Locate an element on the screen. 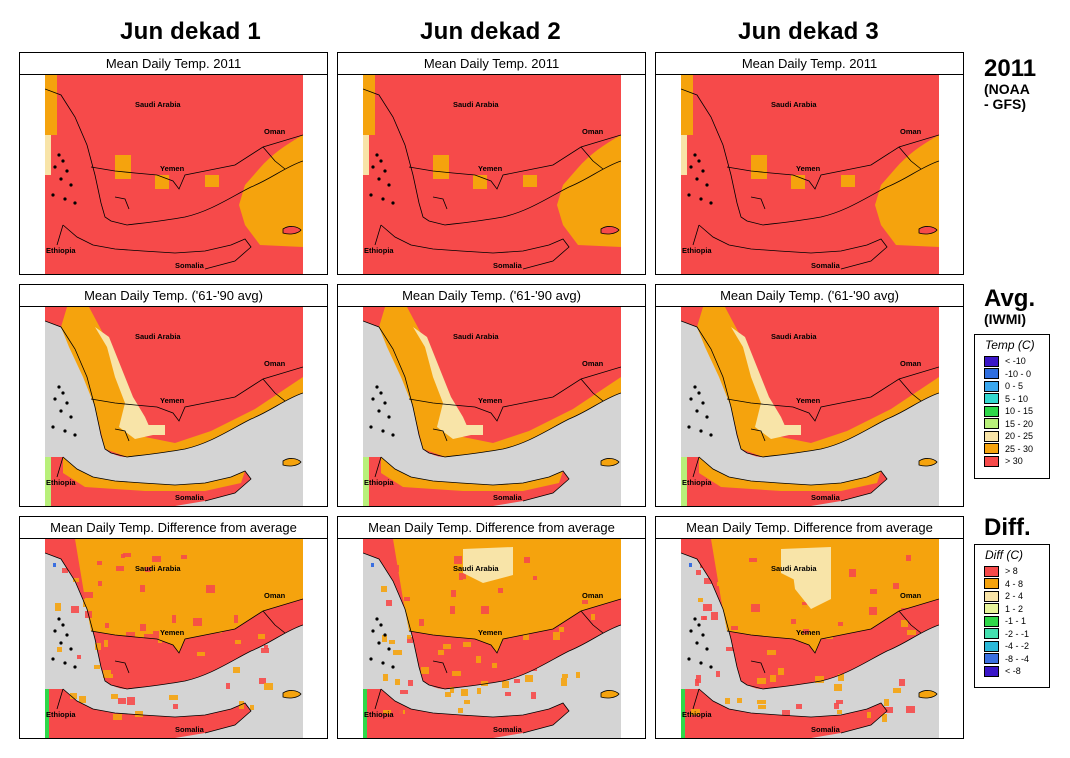 This screenshot has width=1070, height=758. temp-legend-label: 25 - 30 is located at coordinates (1019, 448).